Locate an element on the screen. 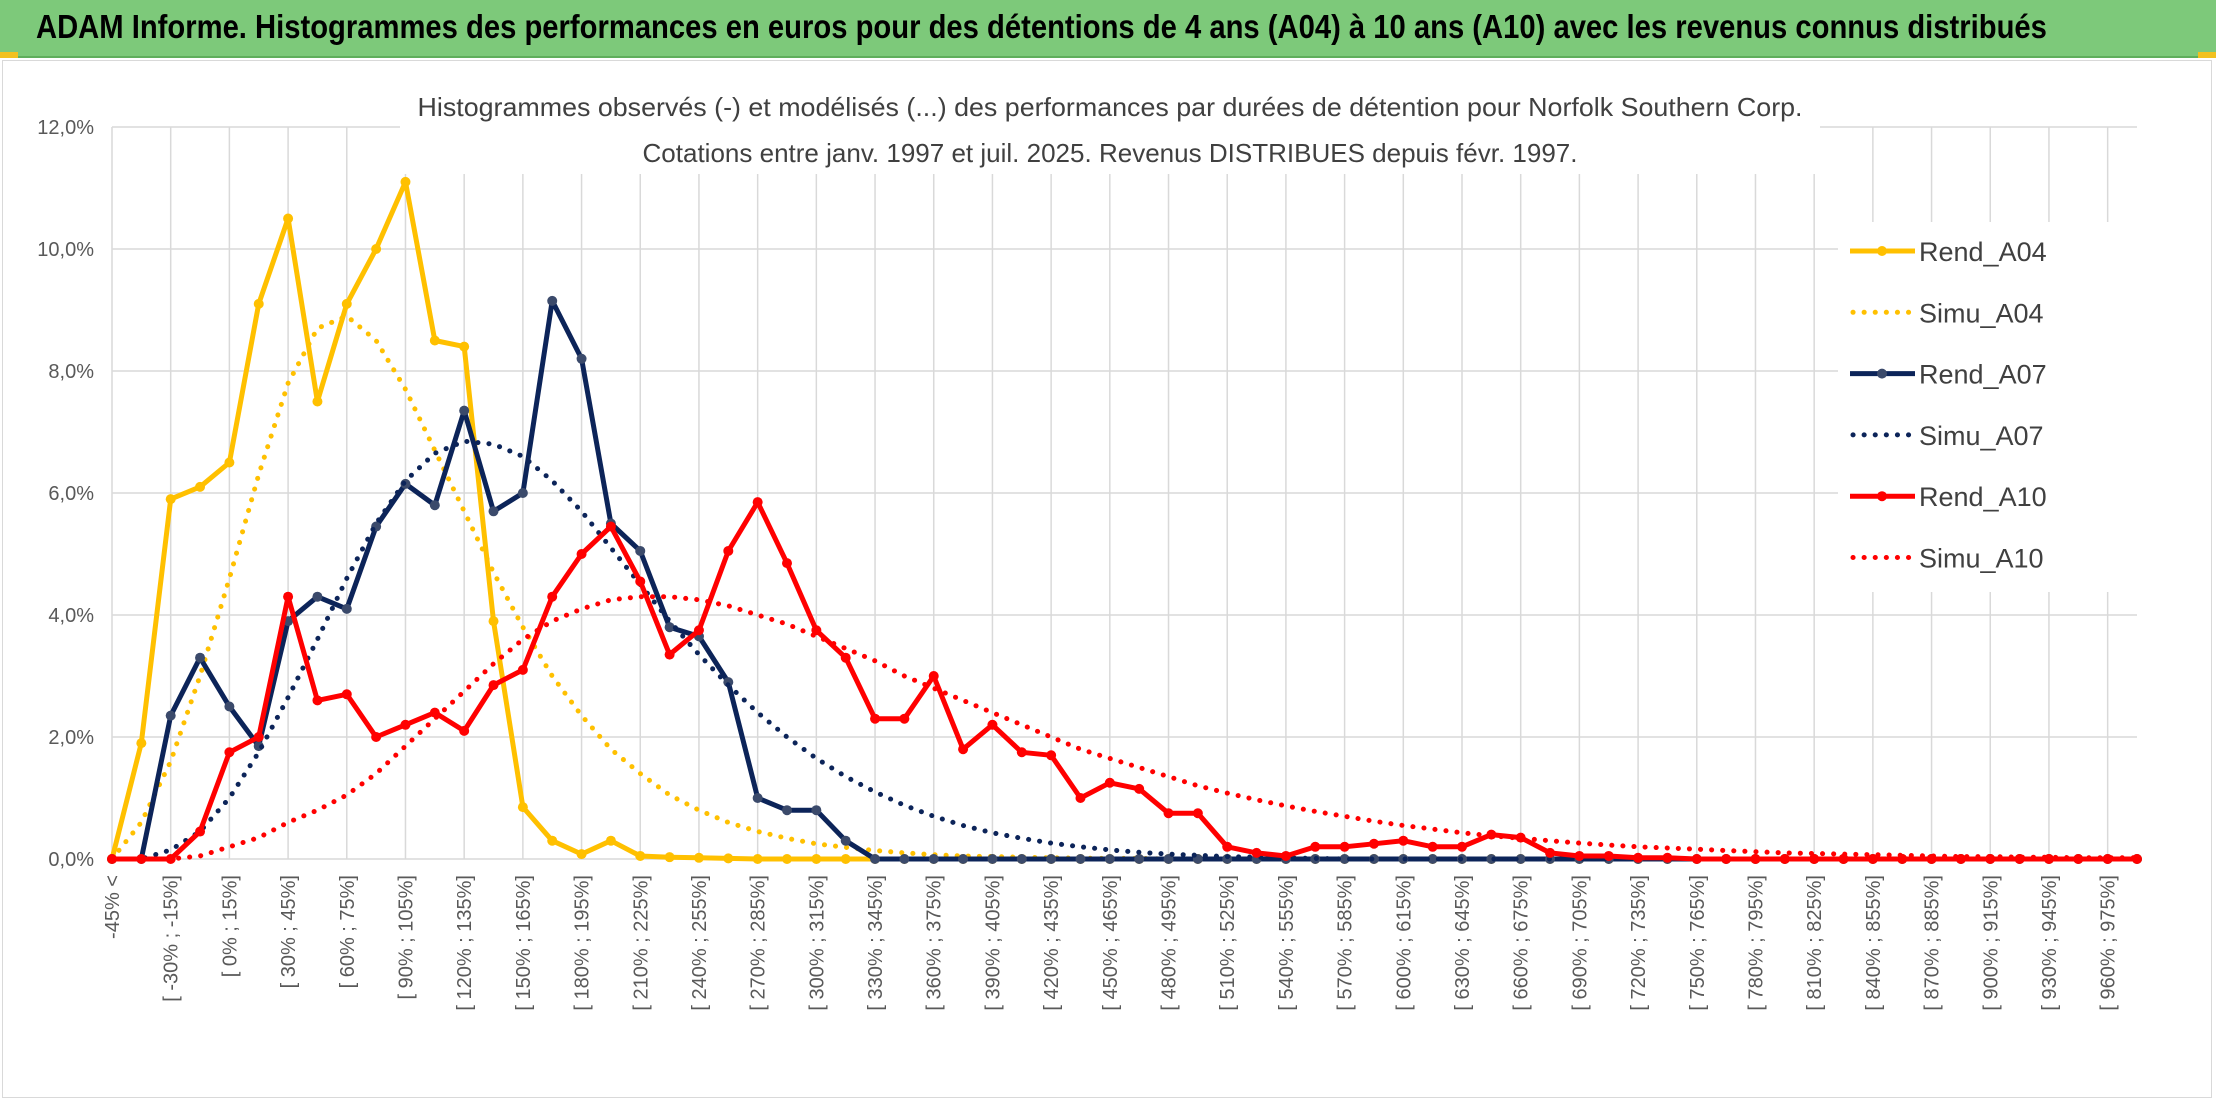 Image resolution: width=2216 pixels, height=1102 pixels. x-tick-label: [ 780% ; 795%] is located at coordinates (1756, 943).